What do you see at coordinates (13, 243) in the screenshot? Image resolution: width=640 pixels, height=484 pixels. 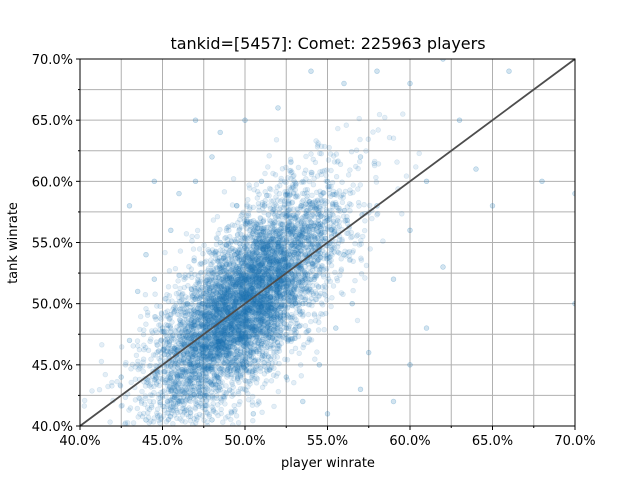 I see `y-axis-label: tank winrate` at bounding box center [13, 243].